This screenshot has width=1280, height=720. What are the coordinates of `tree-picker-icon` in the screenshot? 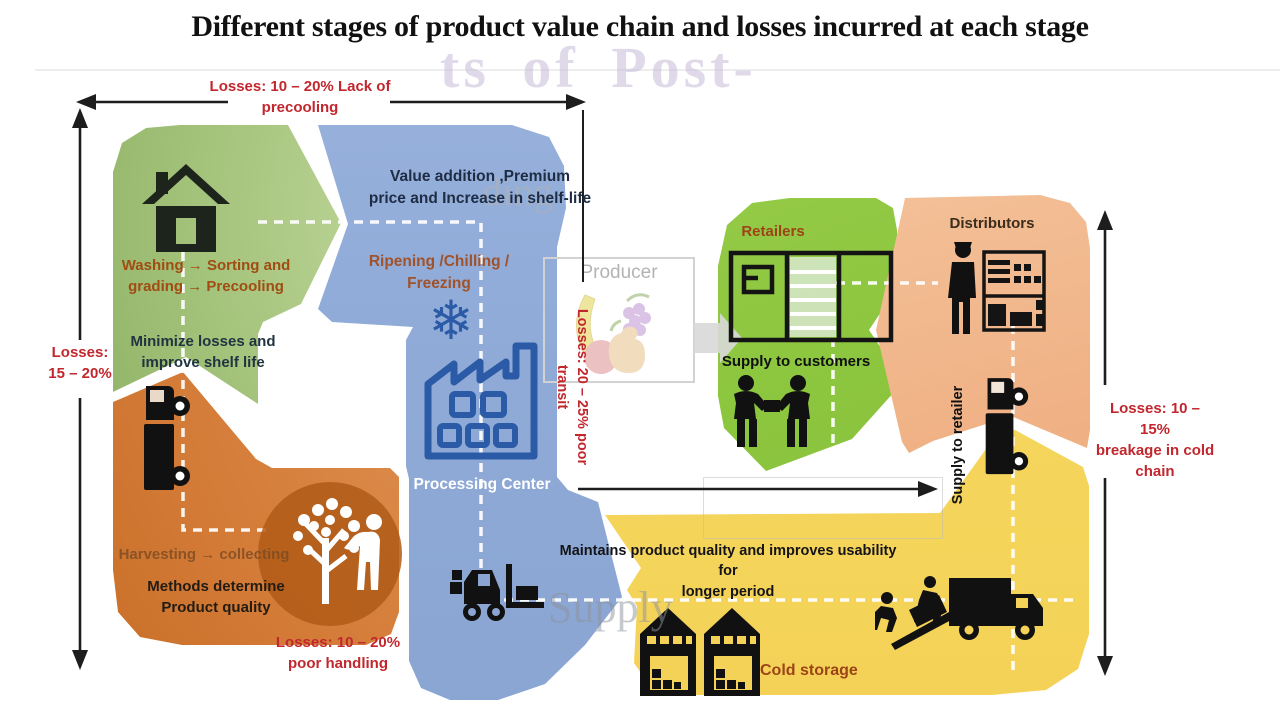 It's located at (330, 554).